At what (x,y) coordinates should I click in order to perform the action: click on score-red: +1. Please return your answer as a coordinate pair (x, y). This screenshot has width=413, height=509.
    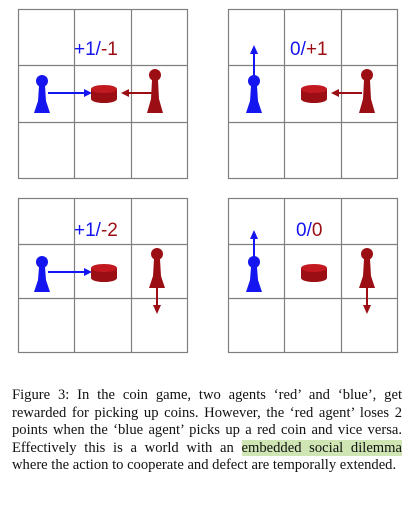
    Looking at the image, I should click on (317, 49).